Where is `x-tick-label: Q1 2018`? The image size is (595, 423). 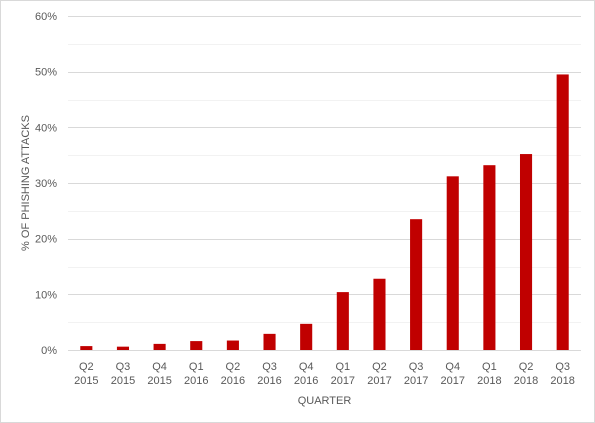
x-tick-label: Q1 2018 is located at coordinates (489, 374).